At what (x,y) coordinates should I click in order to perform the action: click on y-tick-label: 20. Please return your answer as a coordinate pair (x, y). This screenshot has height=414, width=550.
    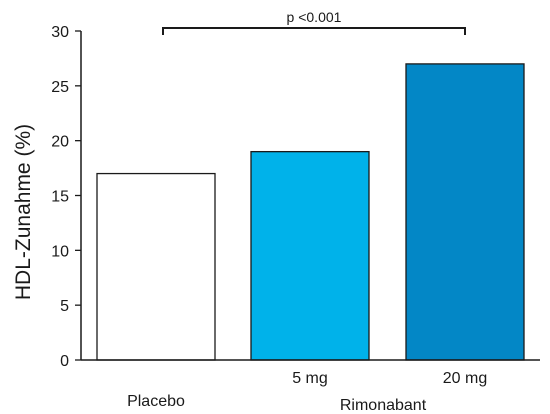
    Looking at the image, I should click on (60, 142).